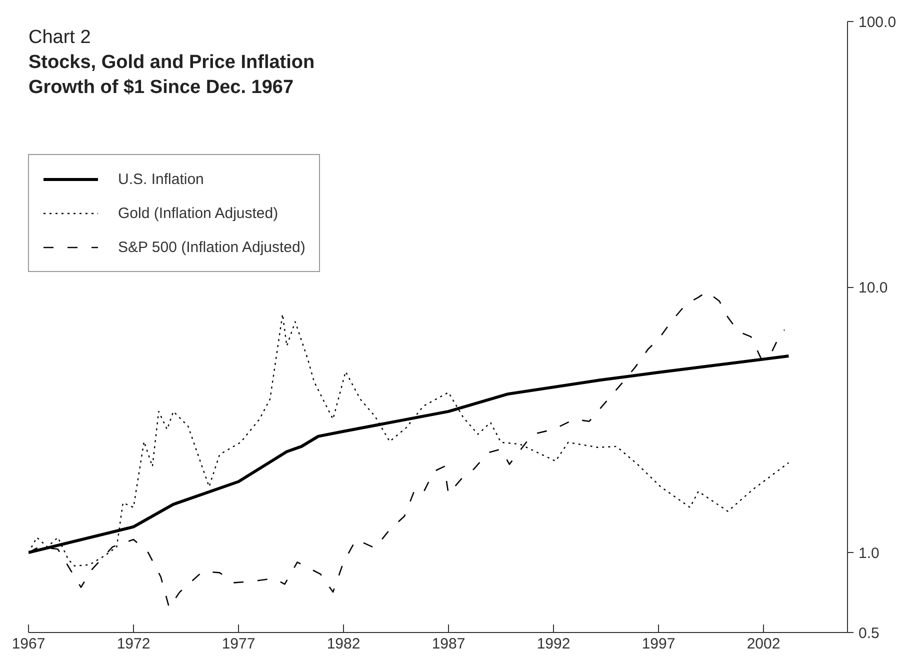 The height and width of the screenshot is (666, 908). What do you see at coordinates (869, 633) in the screenshot?
I see `y-tick-label: 0.5` at bounding box center [869, 633].